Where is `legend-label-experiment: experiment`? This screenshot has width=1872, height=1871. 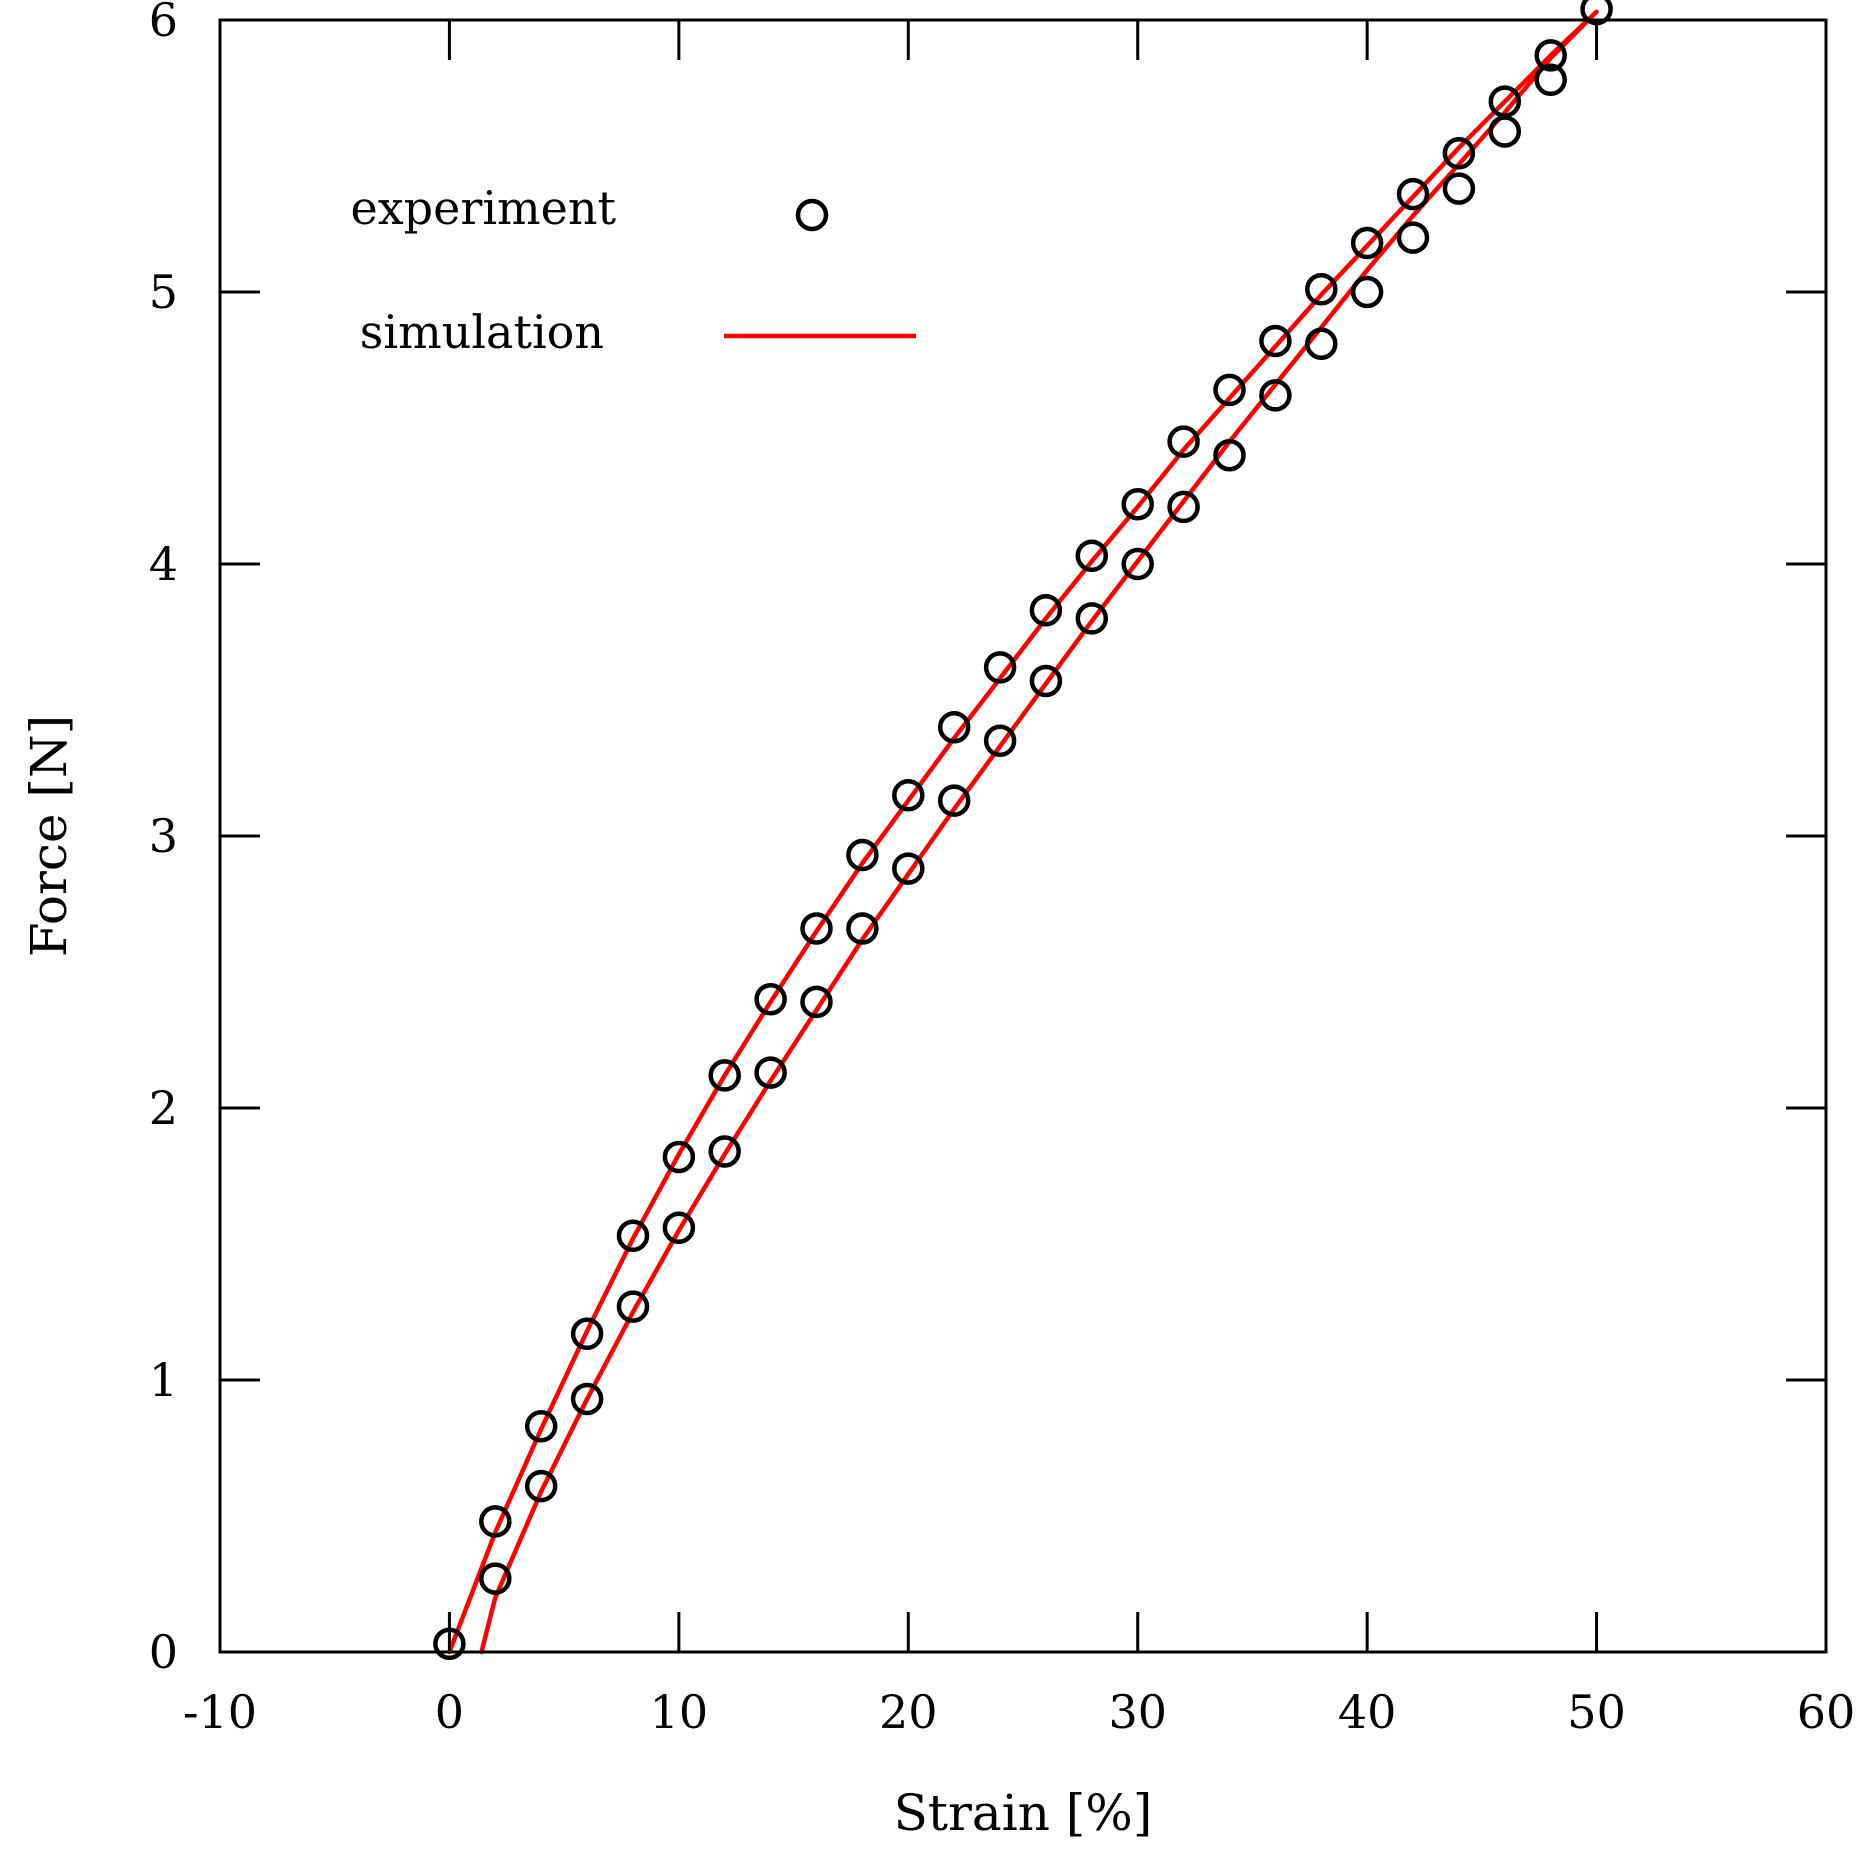 legend-label-experiment: experiment is located at coordinates (484, 208).